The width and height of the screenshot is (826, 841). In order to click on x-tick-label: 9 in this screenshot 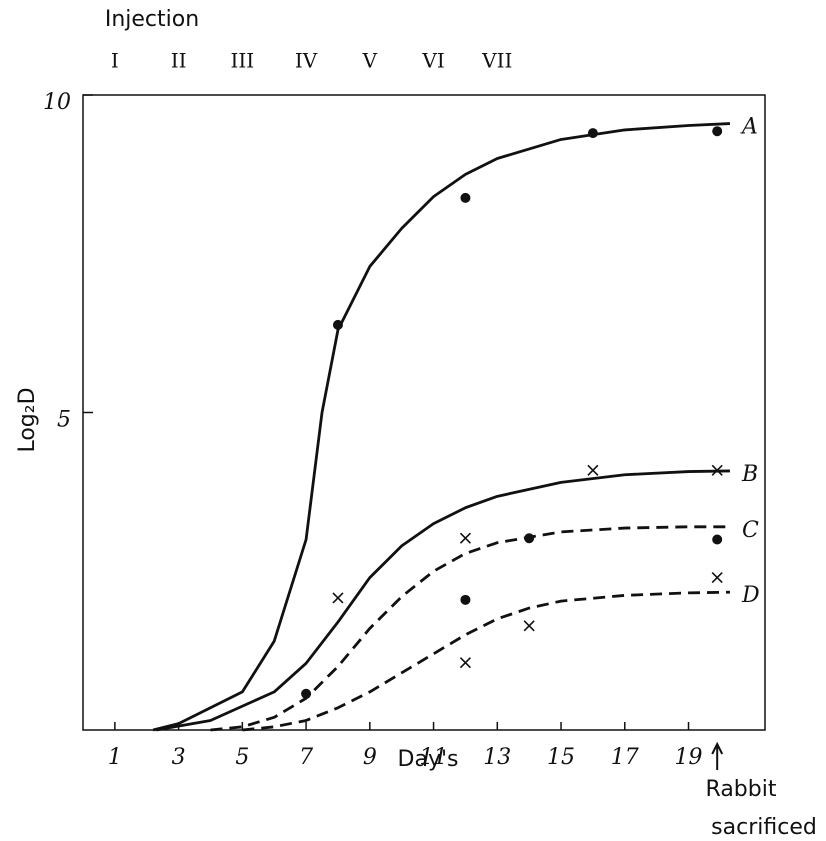, I will do `click(370, 757)`.